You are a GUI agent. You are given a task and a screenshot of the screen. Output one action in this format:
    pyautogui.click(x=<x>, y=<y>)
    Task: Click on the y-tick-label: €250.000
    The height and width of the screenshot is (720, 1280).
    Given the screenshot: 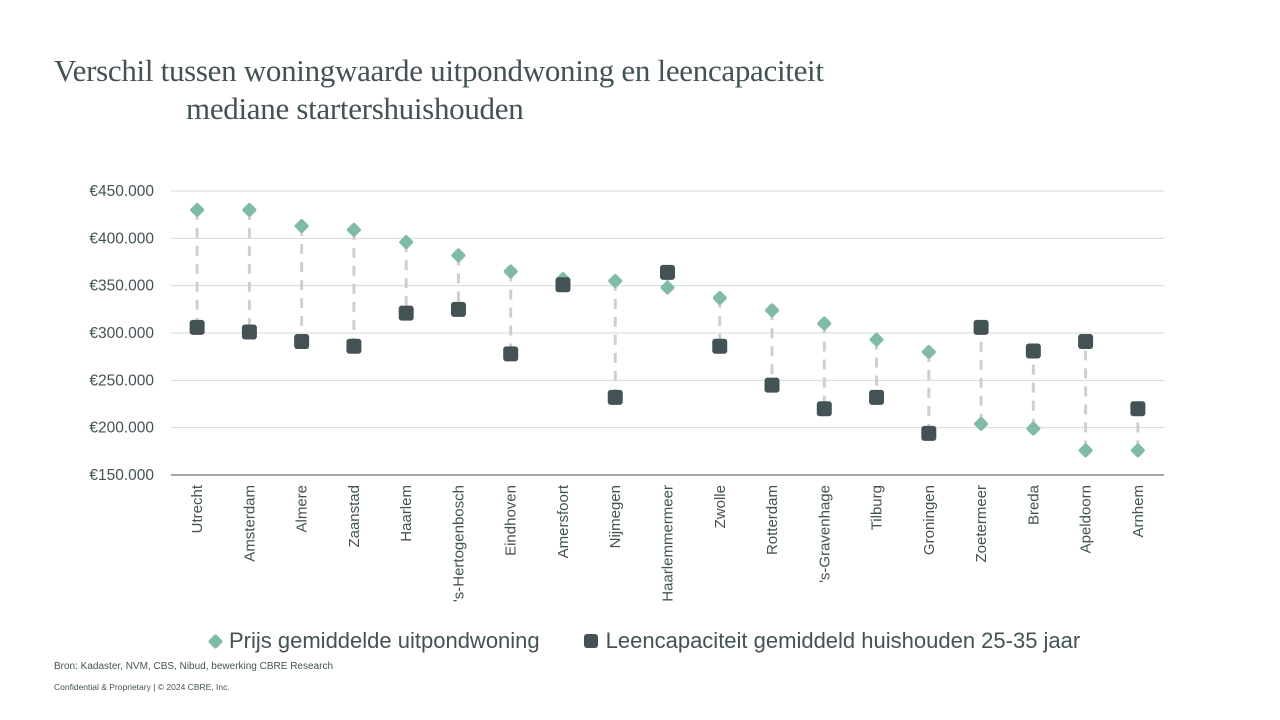 What is the action you would take?
    pyautogui.click(x=121, y=380)
    